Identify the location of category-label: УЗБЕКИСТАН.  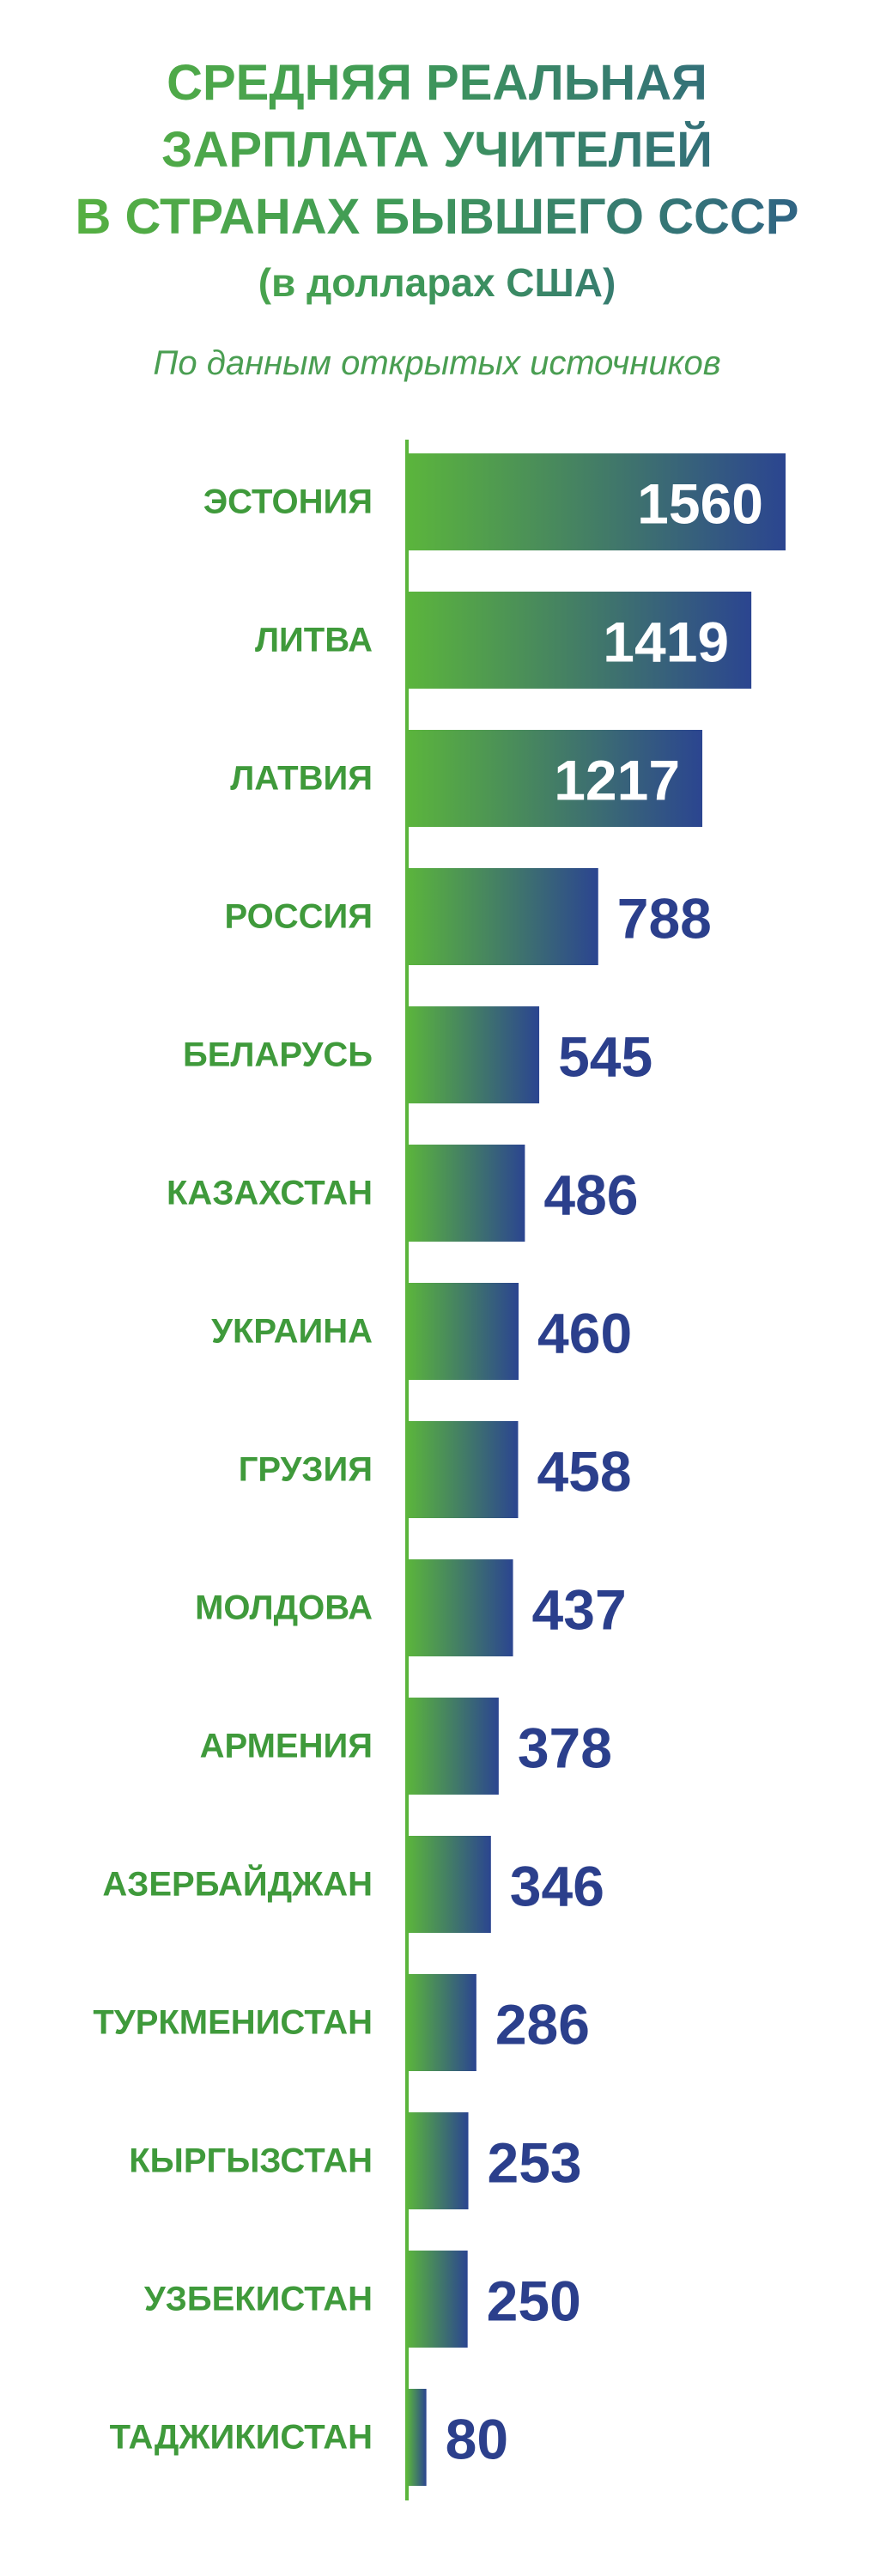
(258, 2299).